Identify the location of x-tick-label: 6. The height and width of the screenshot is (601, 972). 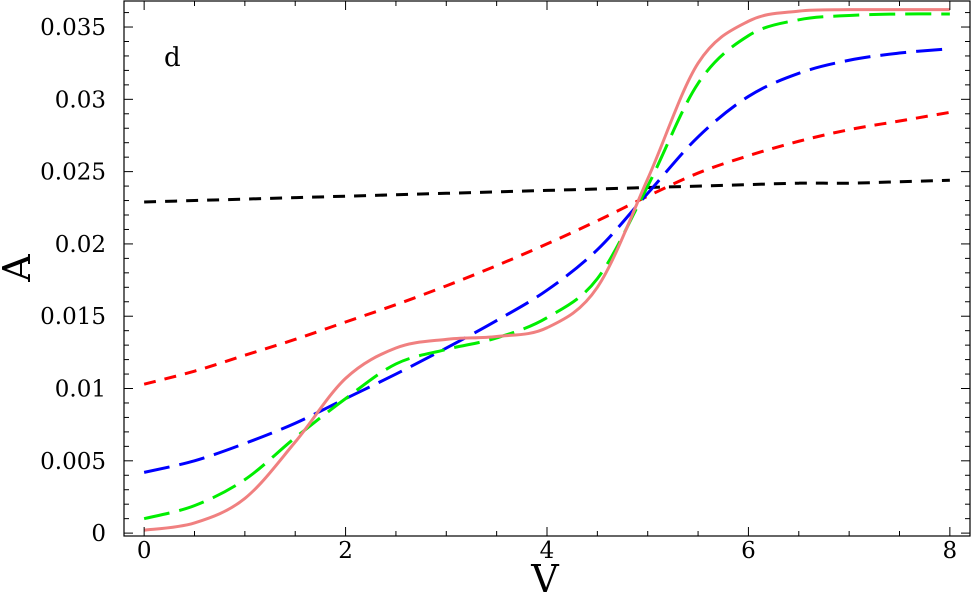
(748, 551).